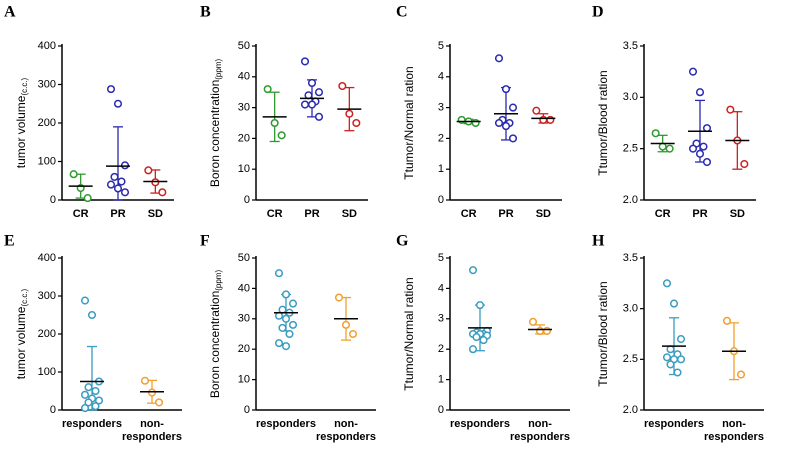 This screenshot has width=790, height=455. Describe the element at coordinates (24, 86) in the screenshot. I see `y-axis-label-unit: (c.c.)` at that location.